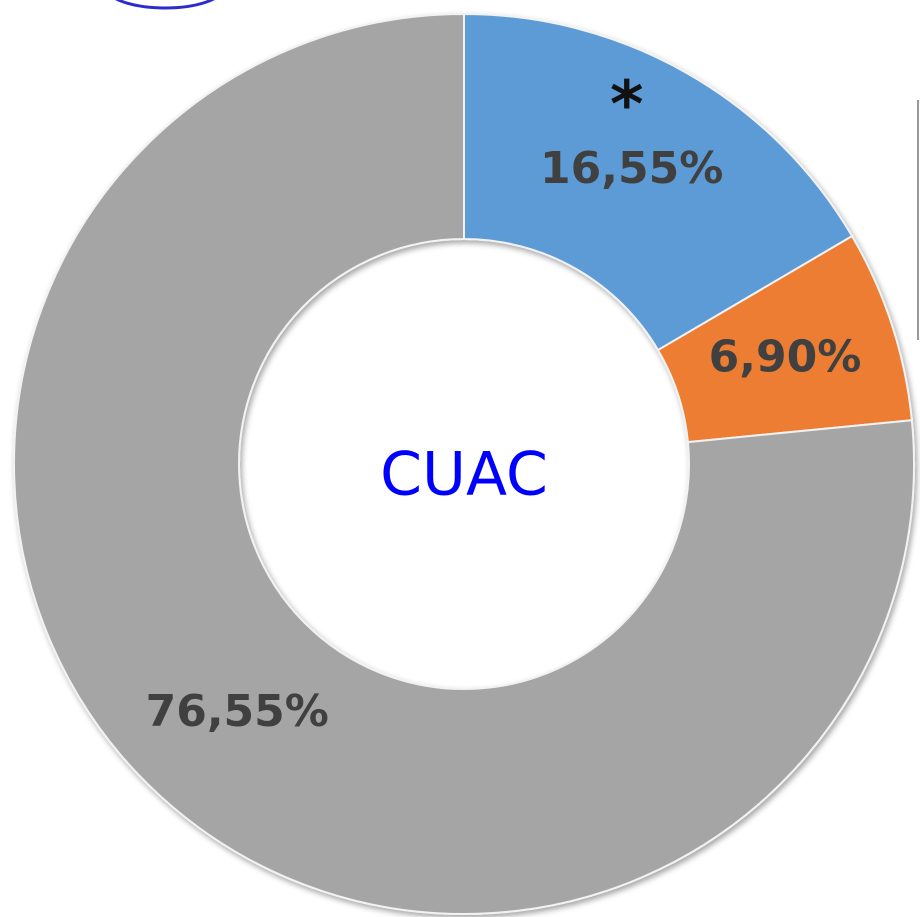 This screenshot has height=917, width=920. Describe the element at coordinates (631, 168) in the screenshot. I see `value-label: 16,55%` at that location.